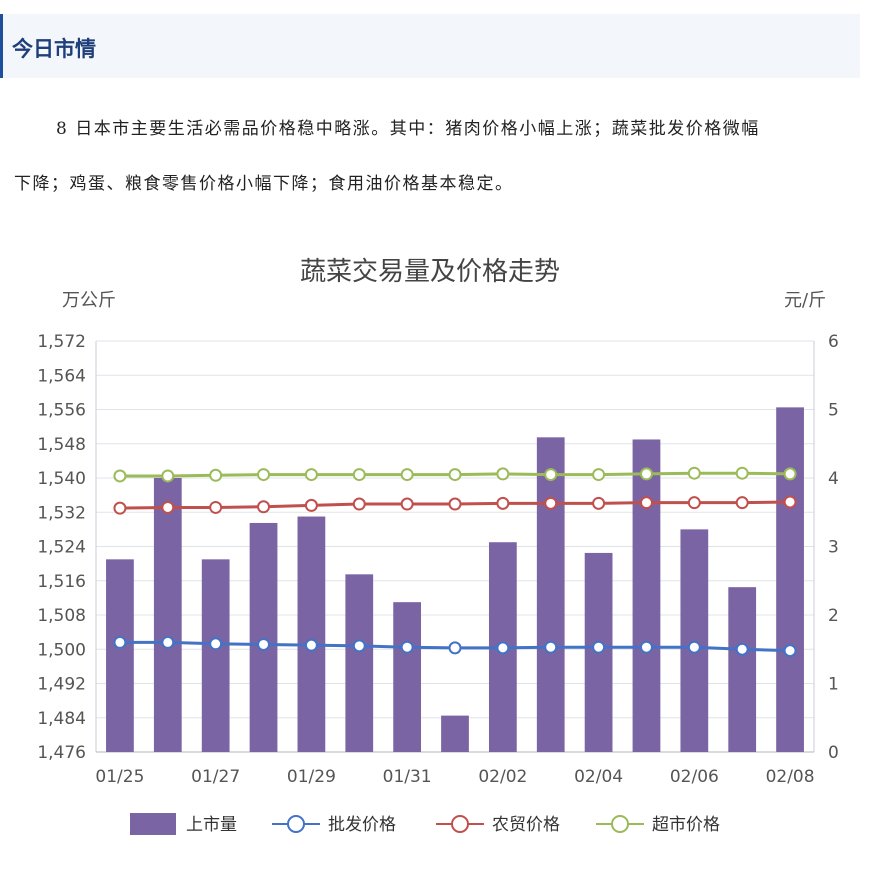 This screenshot has height=883, width=872. I want to click on header-band, so click(430, 46).